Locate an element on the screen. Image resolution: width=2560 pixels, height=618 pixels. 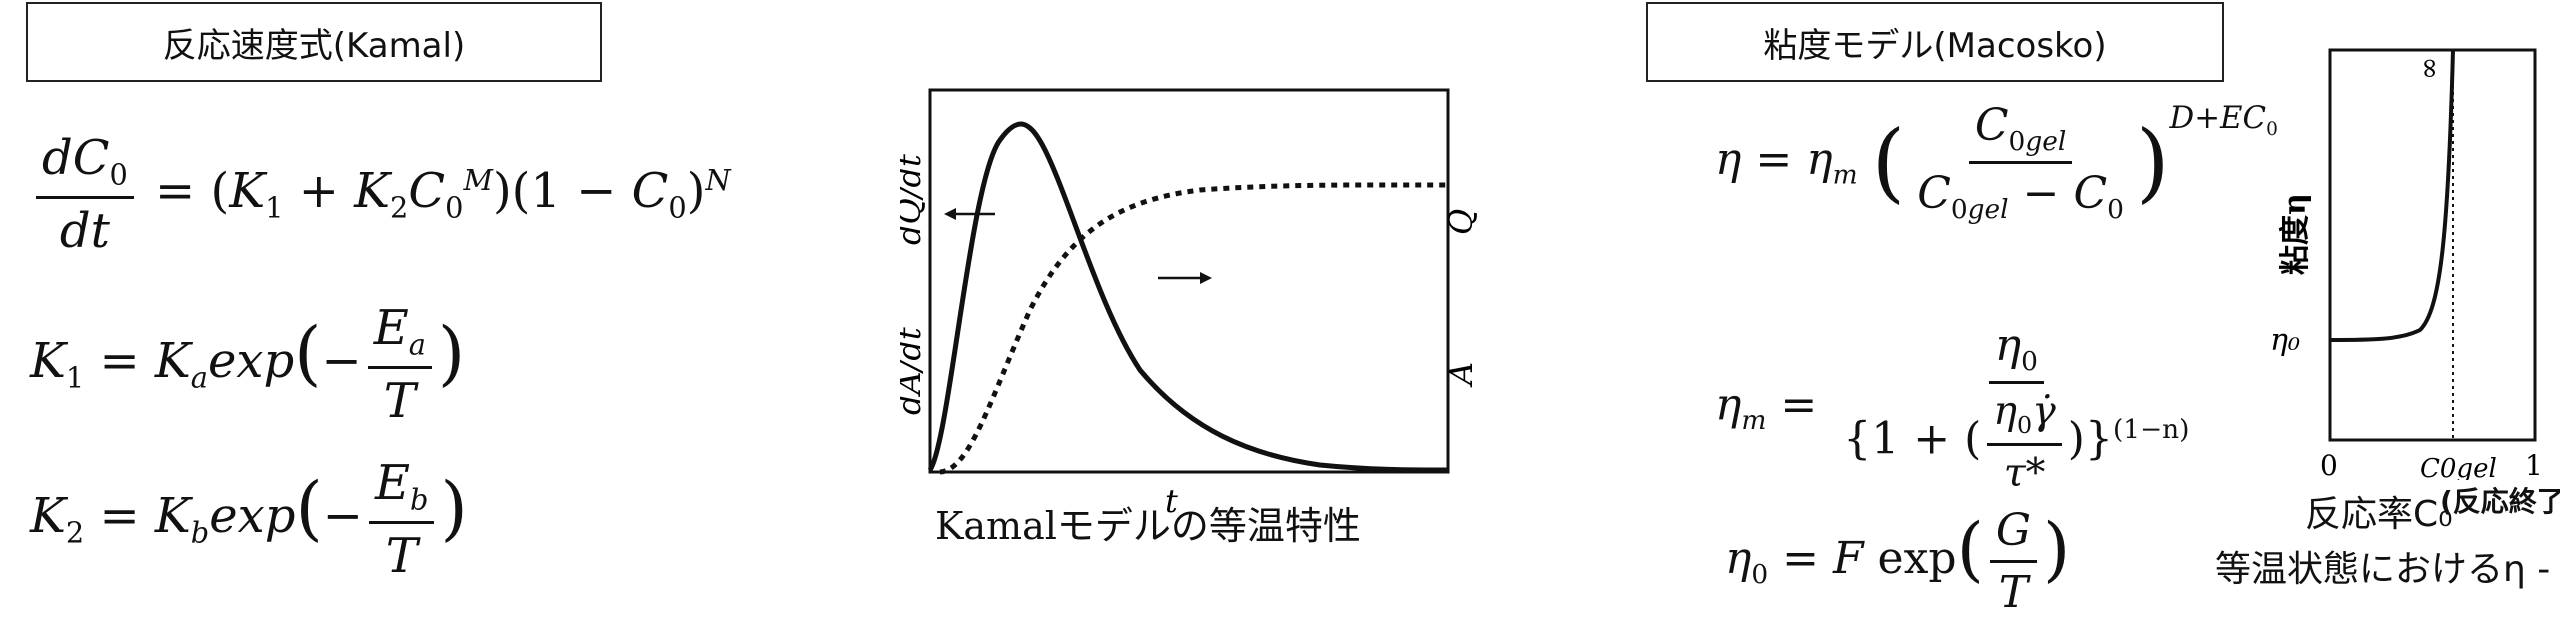
eta0-equation: η0 = F exp(G T) is located at coordinates (1898, 561).